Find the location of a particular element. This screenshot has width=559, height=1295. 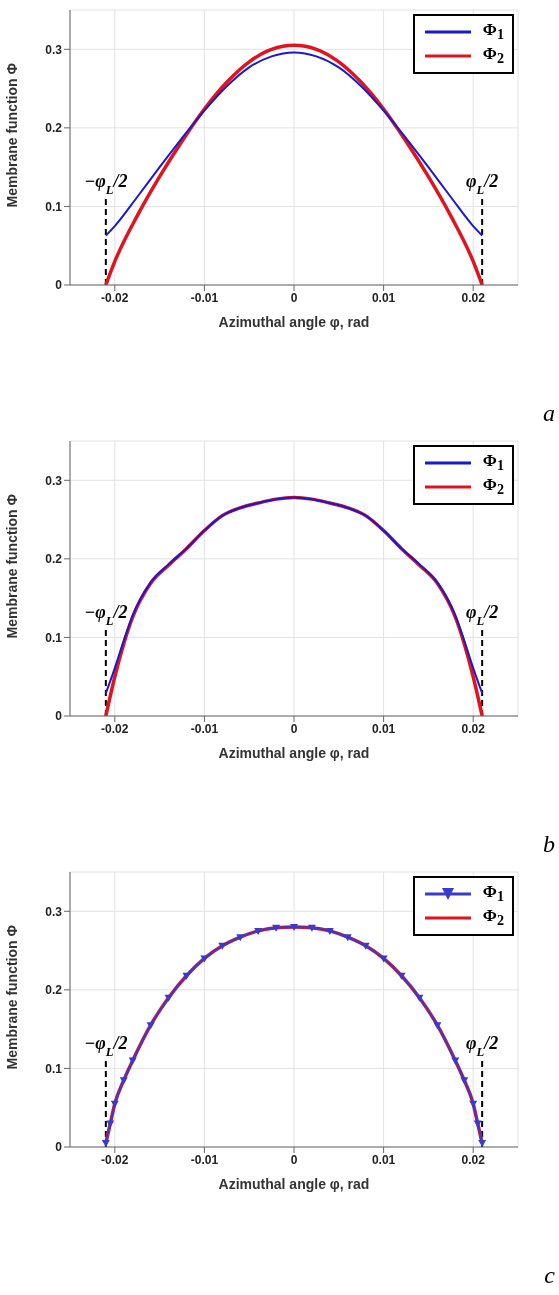

text: a is located at coordinates (549, 413).